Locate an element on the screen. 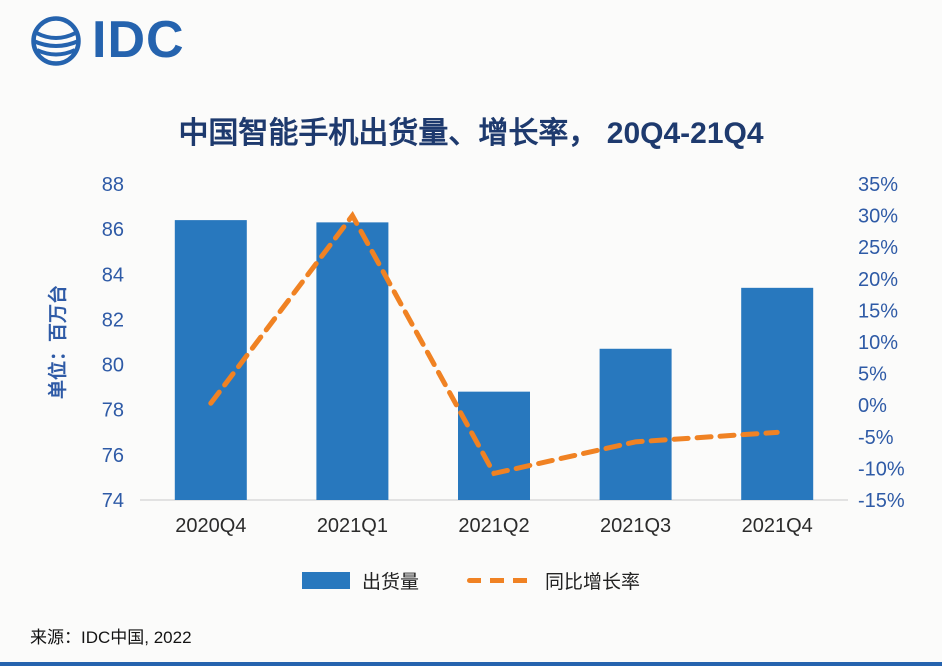  left-axis-title: 单位：百万台 is located at coordinates (57, 342).